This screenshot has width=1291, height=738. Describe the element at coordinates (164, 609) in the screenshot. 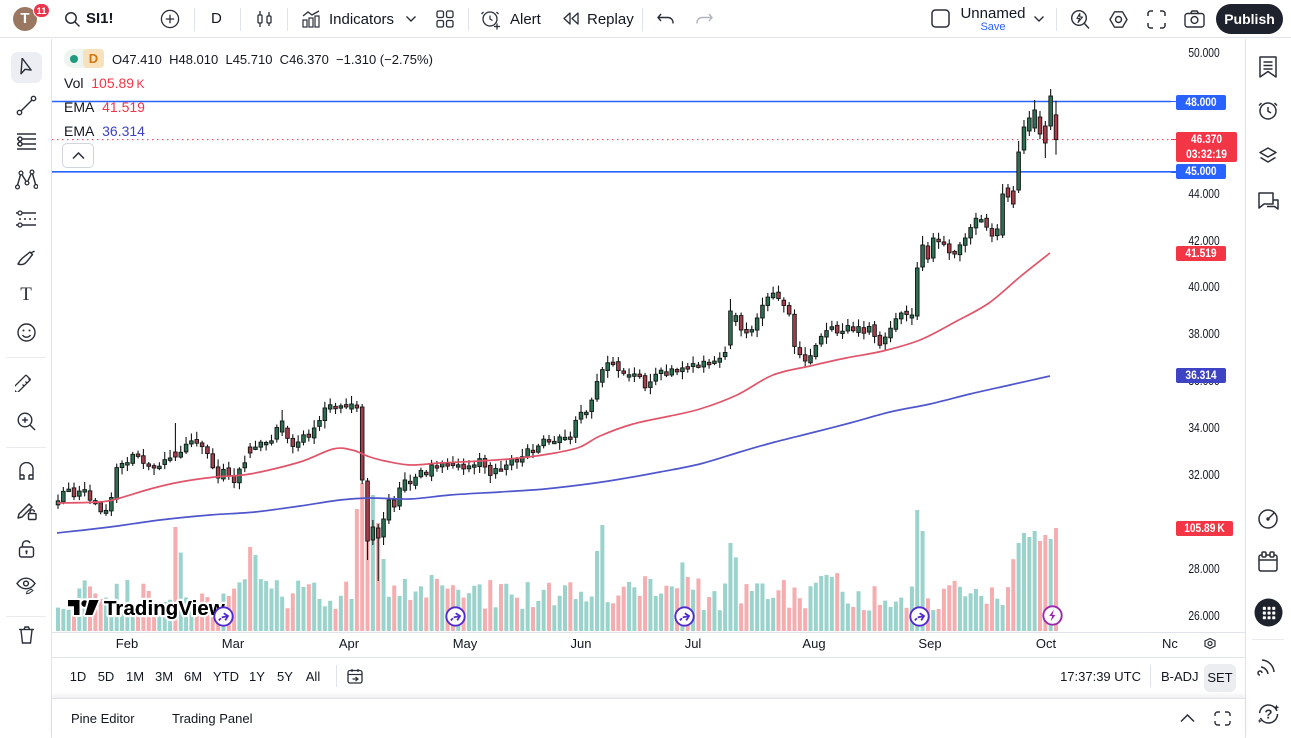

I see `svg-text: TradingView` at that location.